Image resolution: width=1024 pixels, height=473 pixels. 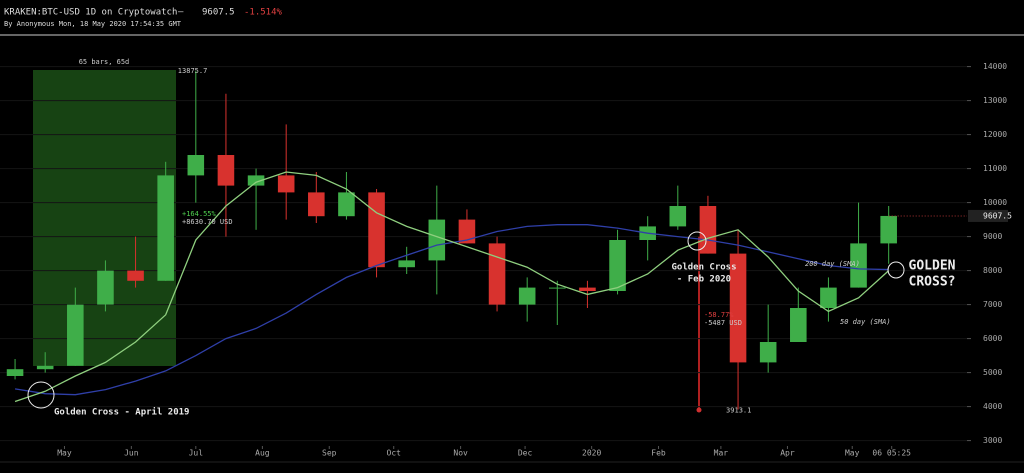 I want to click on x-tick-label: 06 05:25, so click(x=891, y=453).